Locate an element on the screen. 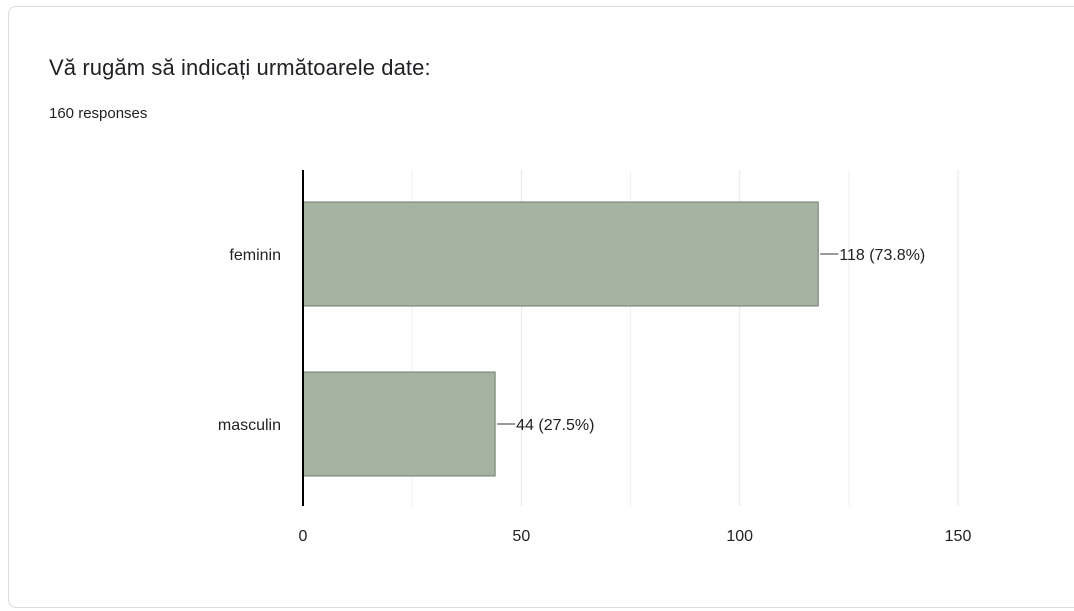 This screenshot has height=611, width=1074. x-tick-label: 0 is located at coordinates (303, 536).